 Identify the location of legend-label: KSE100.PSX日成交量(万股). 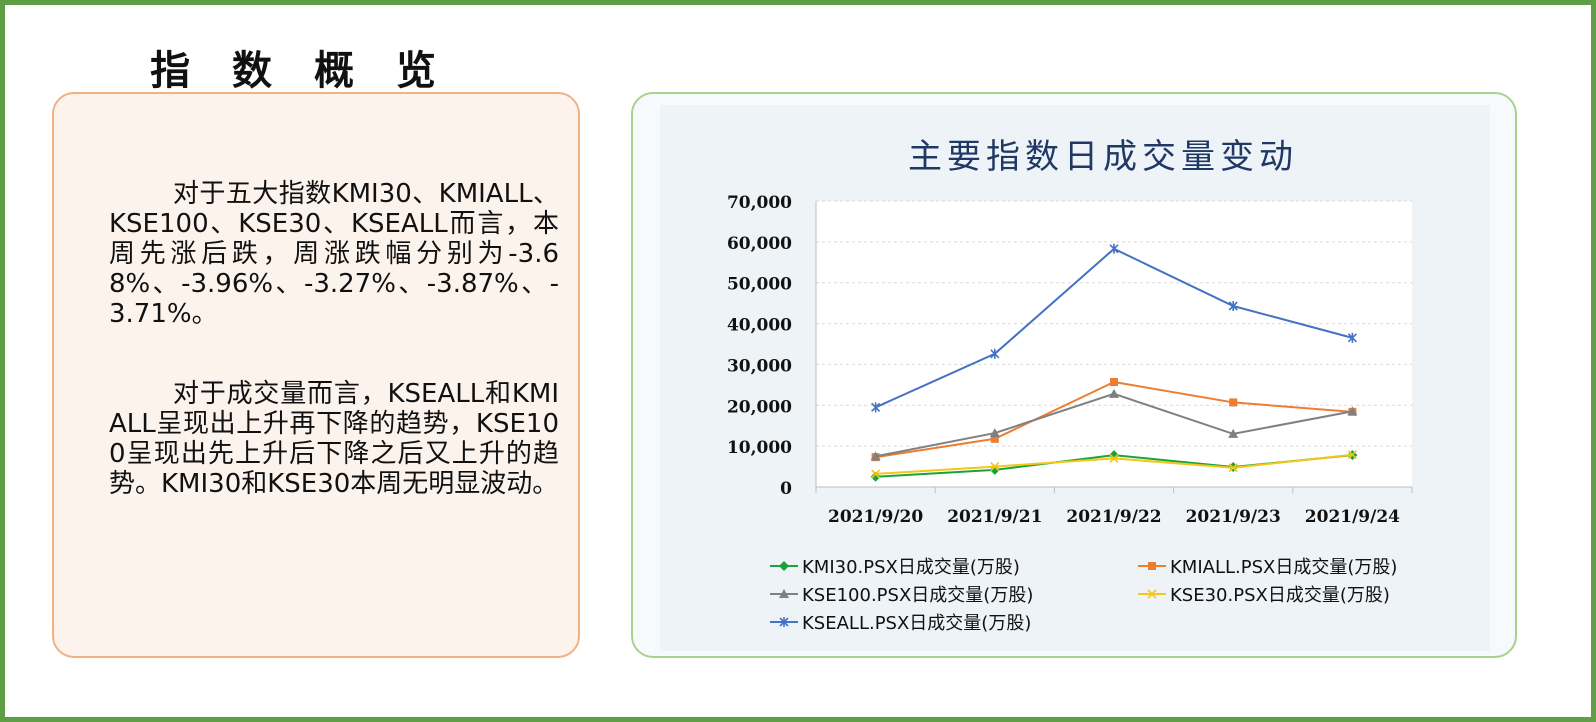
(917, 595).